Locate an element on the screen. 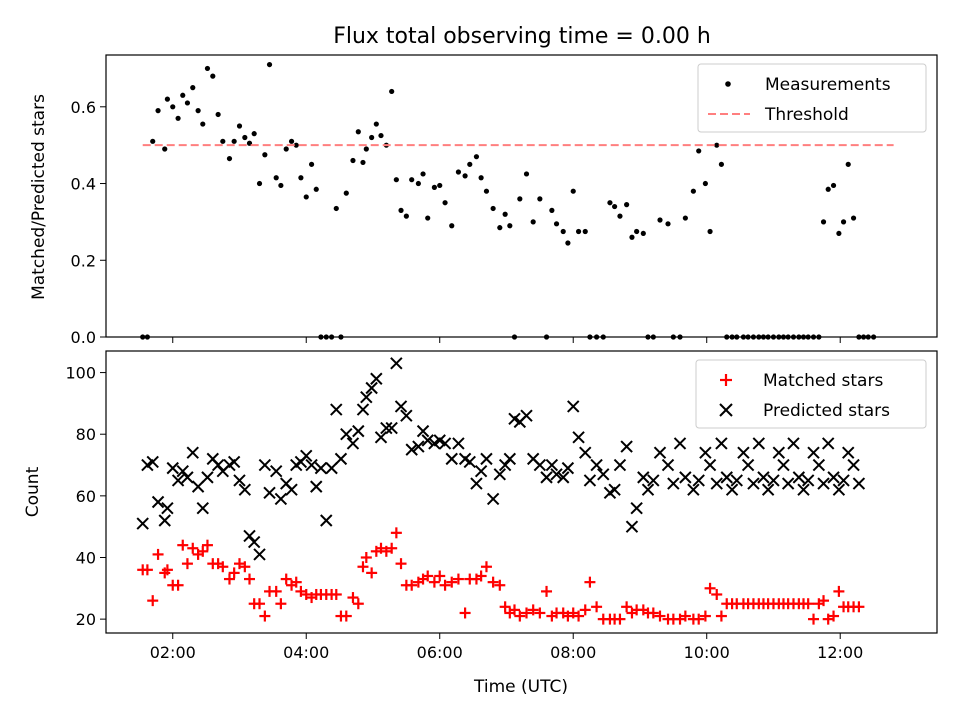 Image resolution: width=960 pixels, height=720 pixels. y-tick-label: 60 is located at coordinates (86, 496).